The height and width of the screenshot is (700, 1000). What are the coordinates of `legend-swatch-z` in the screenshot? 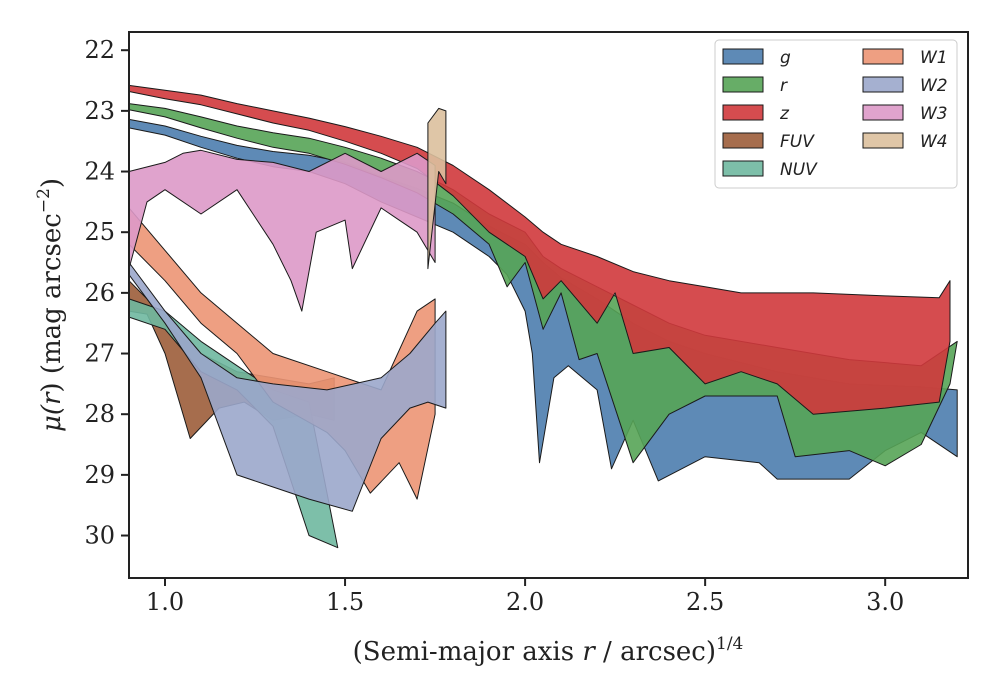 It's located at (743, 112).